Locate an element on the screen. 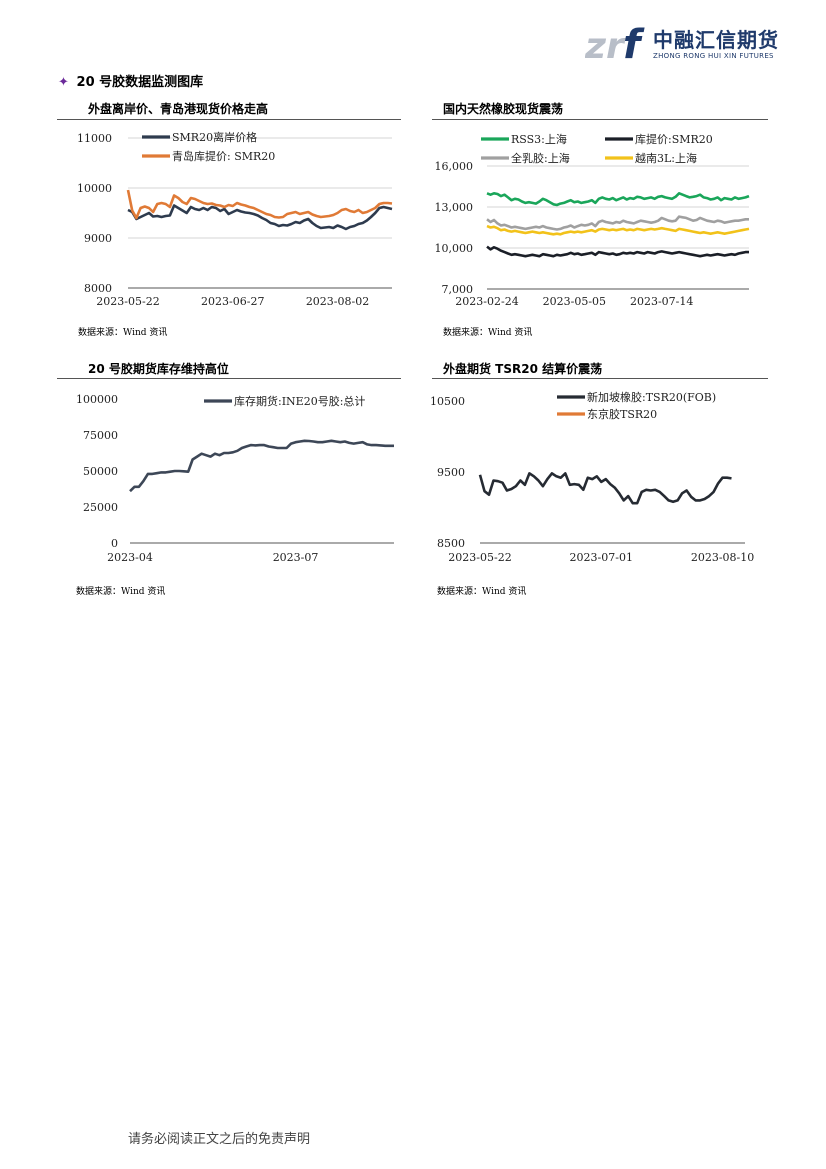  y-tick-label: 7,000 is located at coordinates (458, 289).